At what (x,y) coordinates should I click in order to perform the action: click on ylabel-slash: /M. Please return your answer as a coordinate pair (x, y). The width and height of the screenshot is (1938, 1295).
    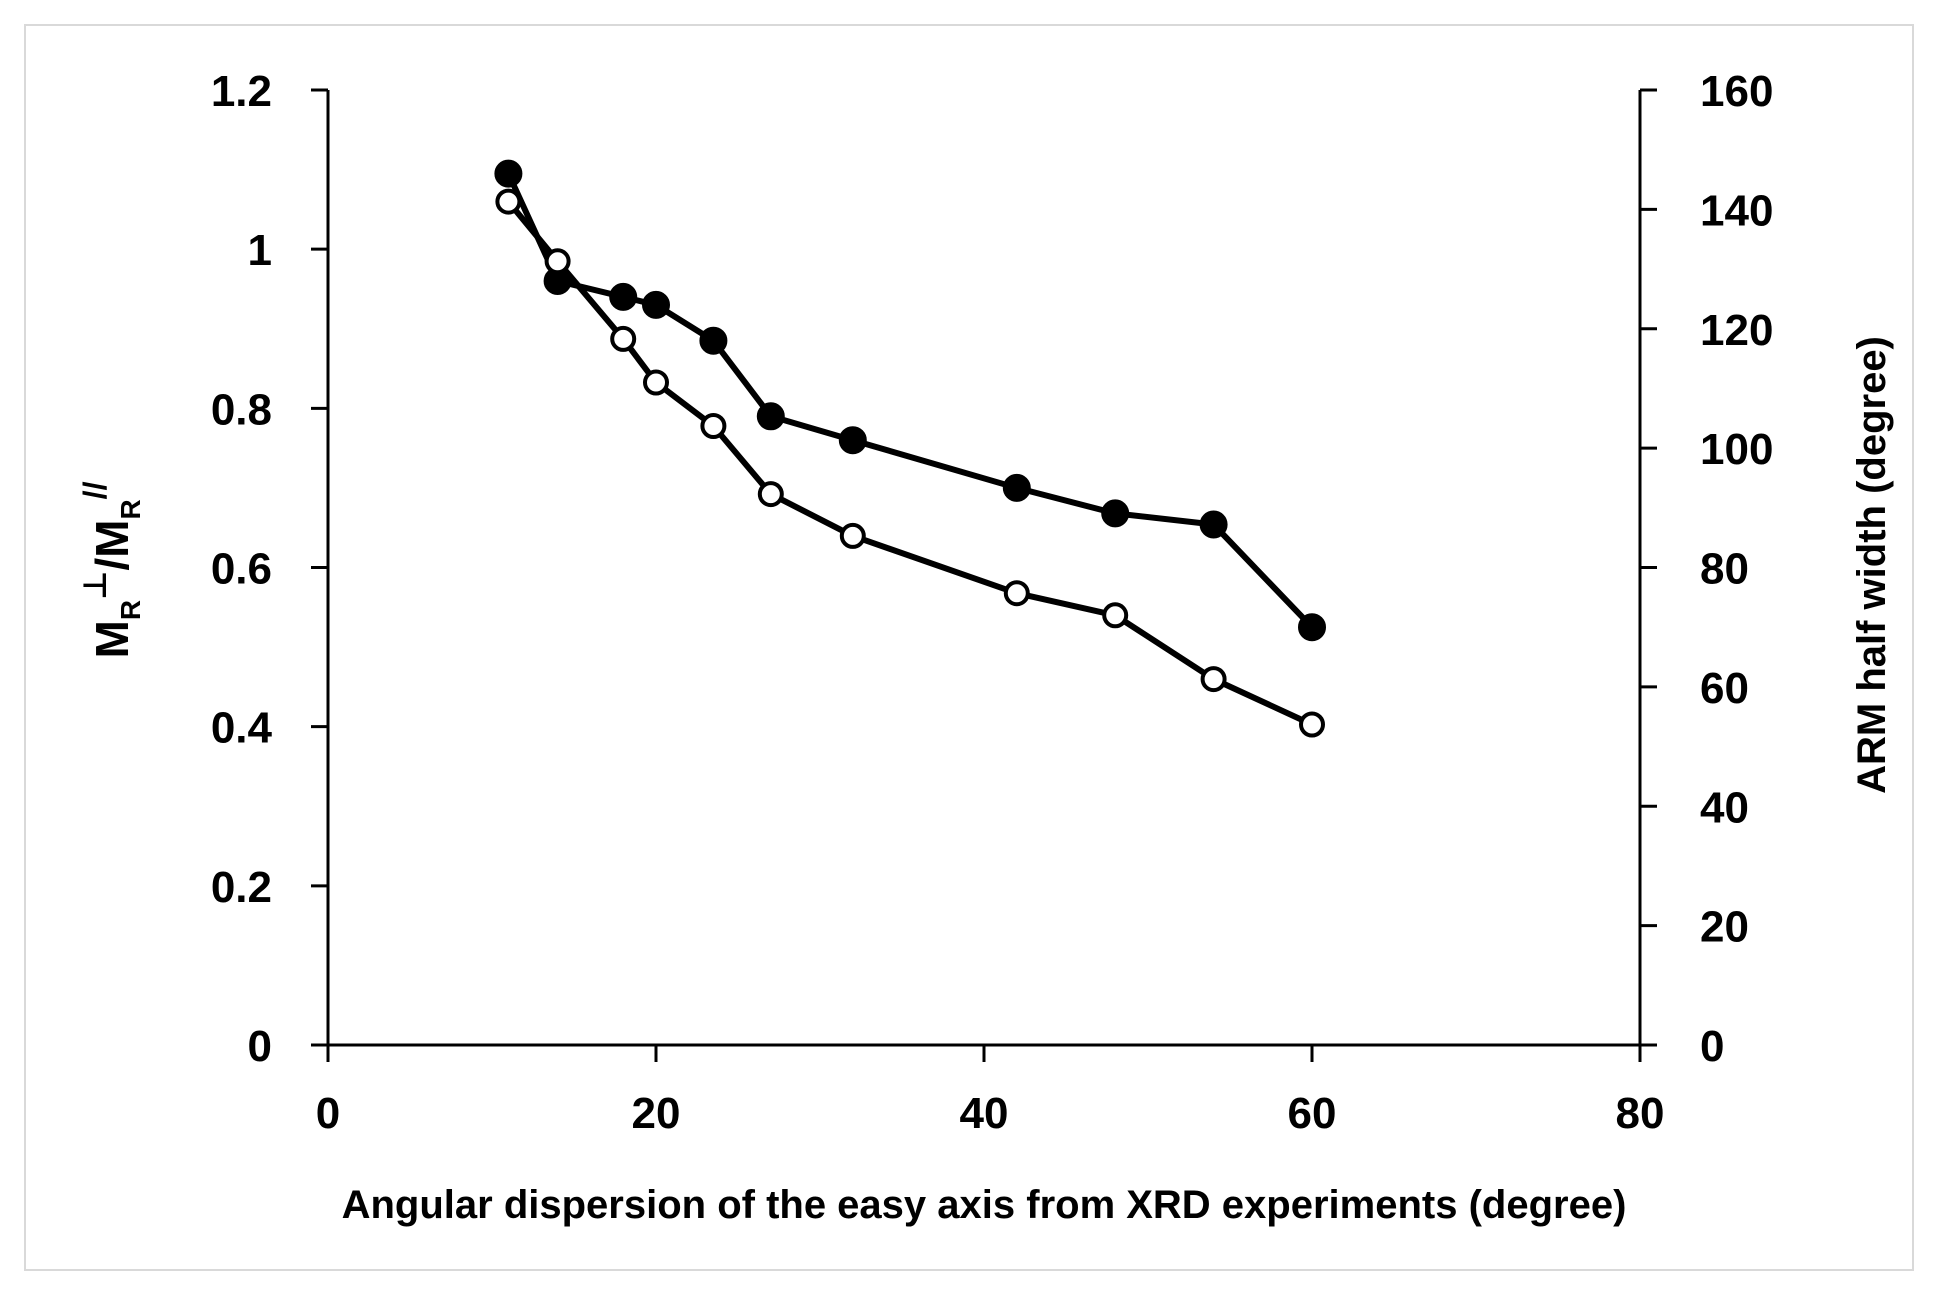
    Looking at the image, I should click on (112, 545).